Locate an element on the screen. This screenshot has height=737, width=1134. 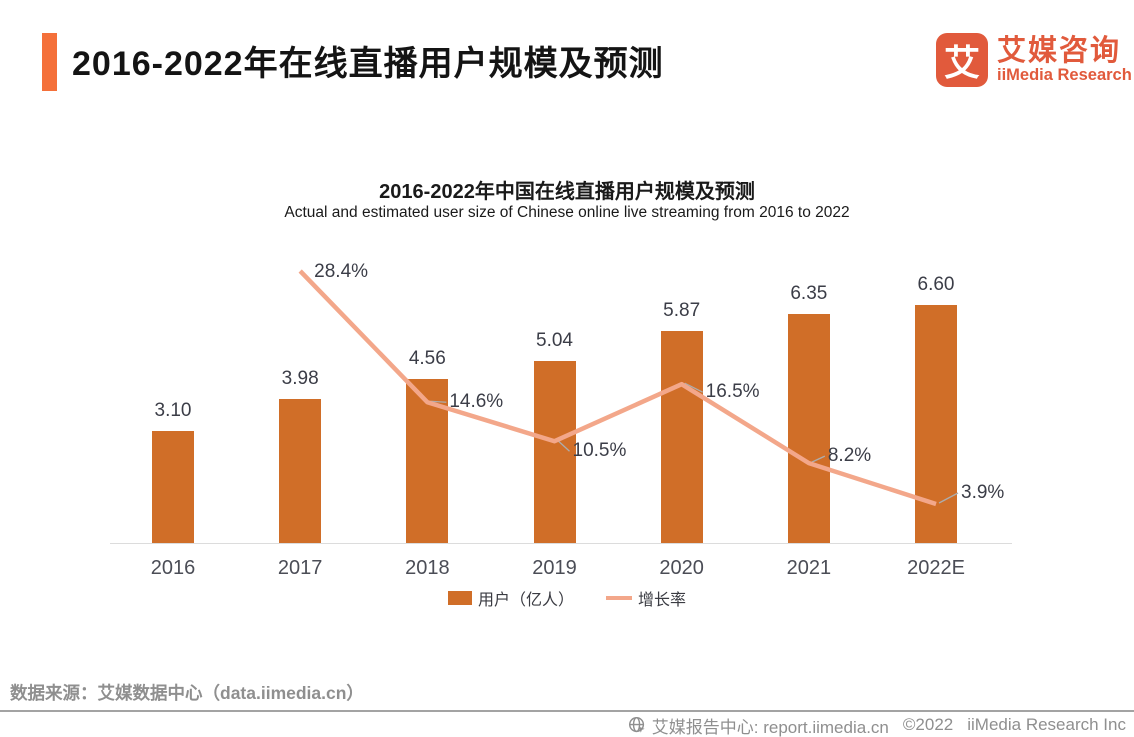
footer-divider is located at coordinates (567, 711).